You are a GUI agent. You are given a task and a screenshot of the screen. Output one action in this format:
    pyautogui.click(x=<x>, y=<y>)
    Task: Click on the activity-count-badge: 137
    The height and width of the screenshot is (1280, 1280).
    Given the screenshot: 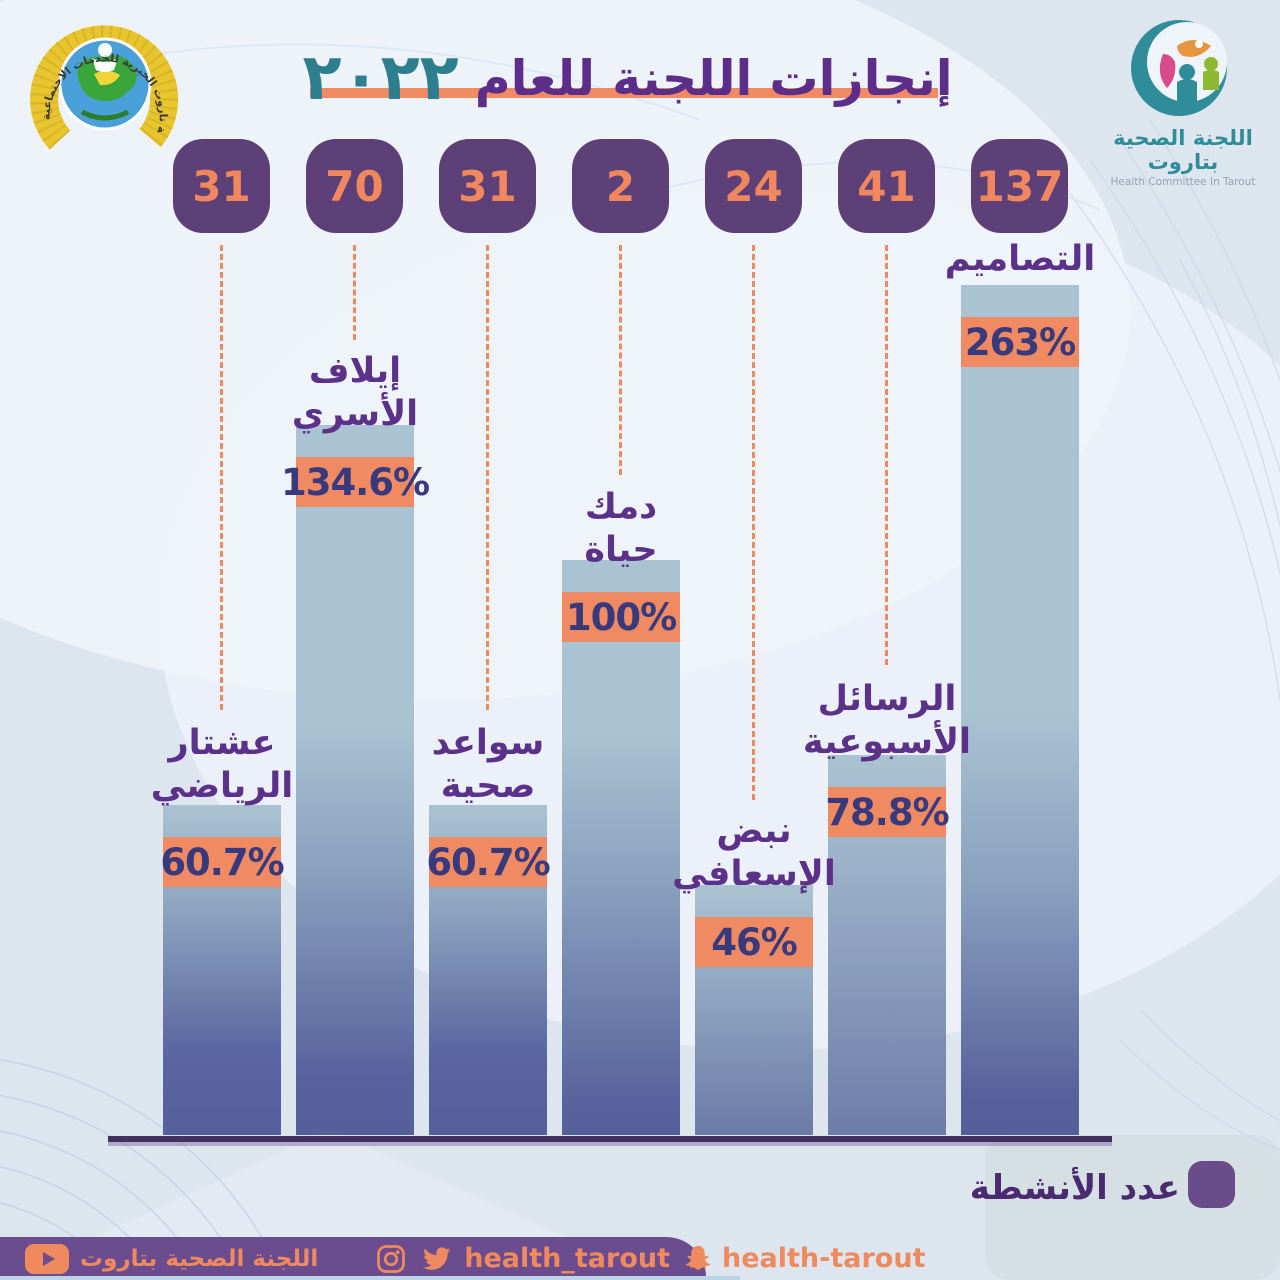 What is the action you would take?
    pyautogui.click(x=1019, y=186)
    